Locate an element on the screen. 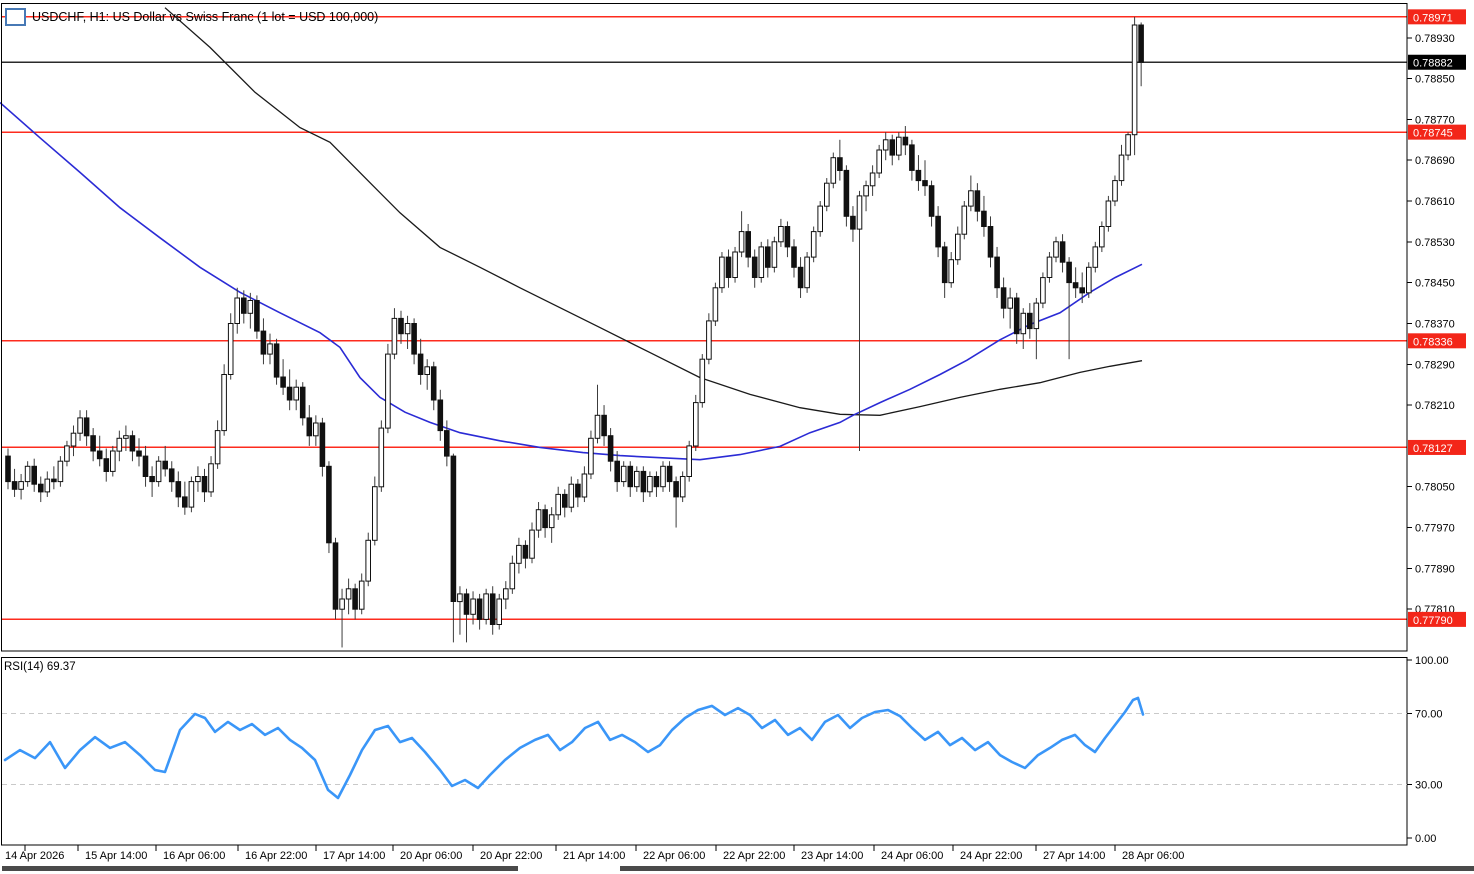 This screenshot has width=1474, height=874. time-label: 23 Apr 14:00 is located at coordinates (832, 856).